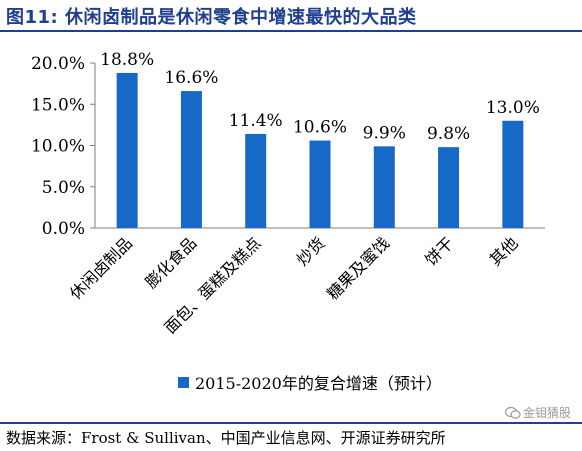  What do you see at coordinates (291, 423) in the screenshot?
I see `source-divider` at bounding box center [291, 423].